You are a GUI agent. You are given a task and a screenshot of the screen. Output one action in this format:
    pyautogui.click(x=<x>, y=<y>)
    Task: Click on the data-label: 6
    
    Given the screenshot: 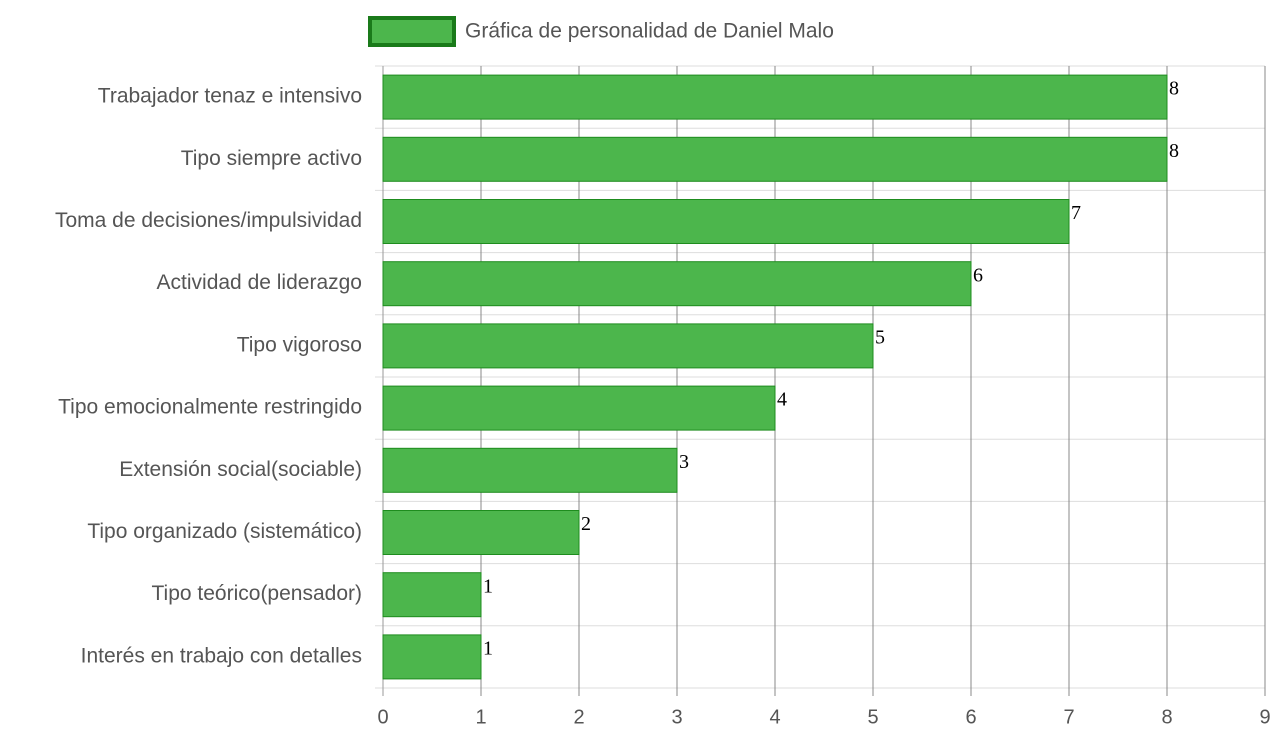 What is the action you would take?
    pyautogui.click(x=978, y=275)
    